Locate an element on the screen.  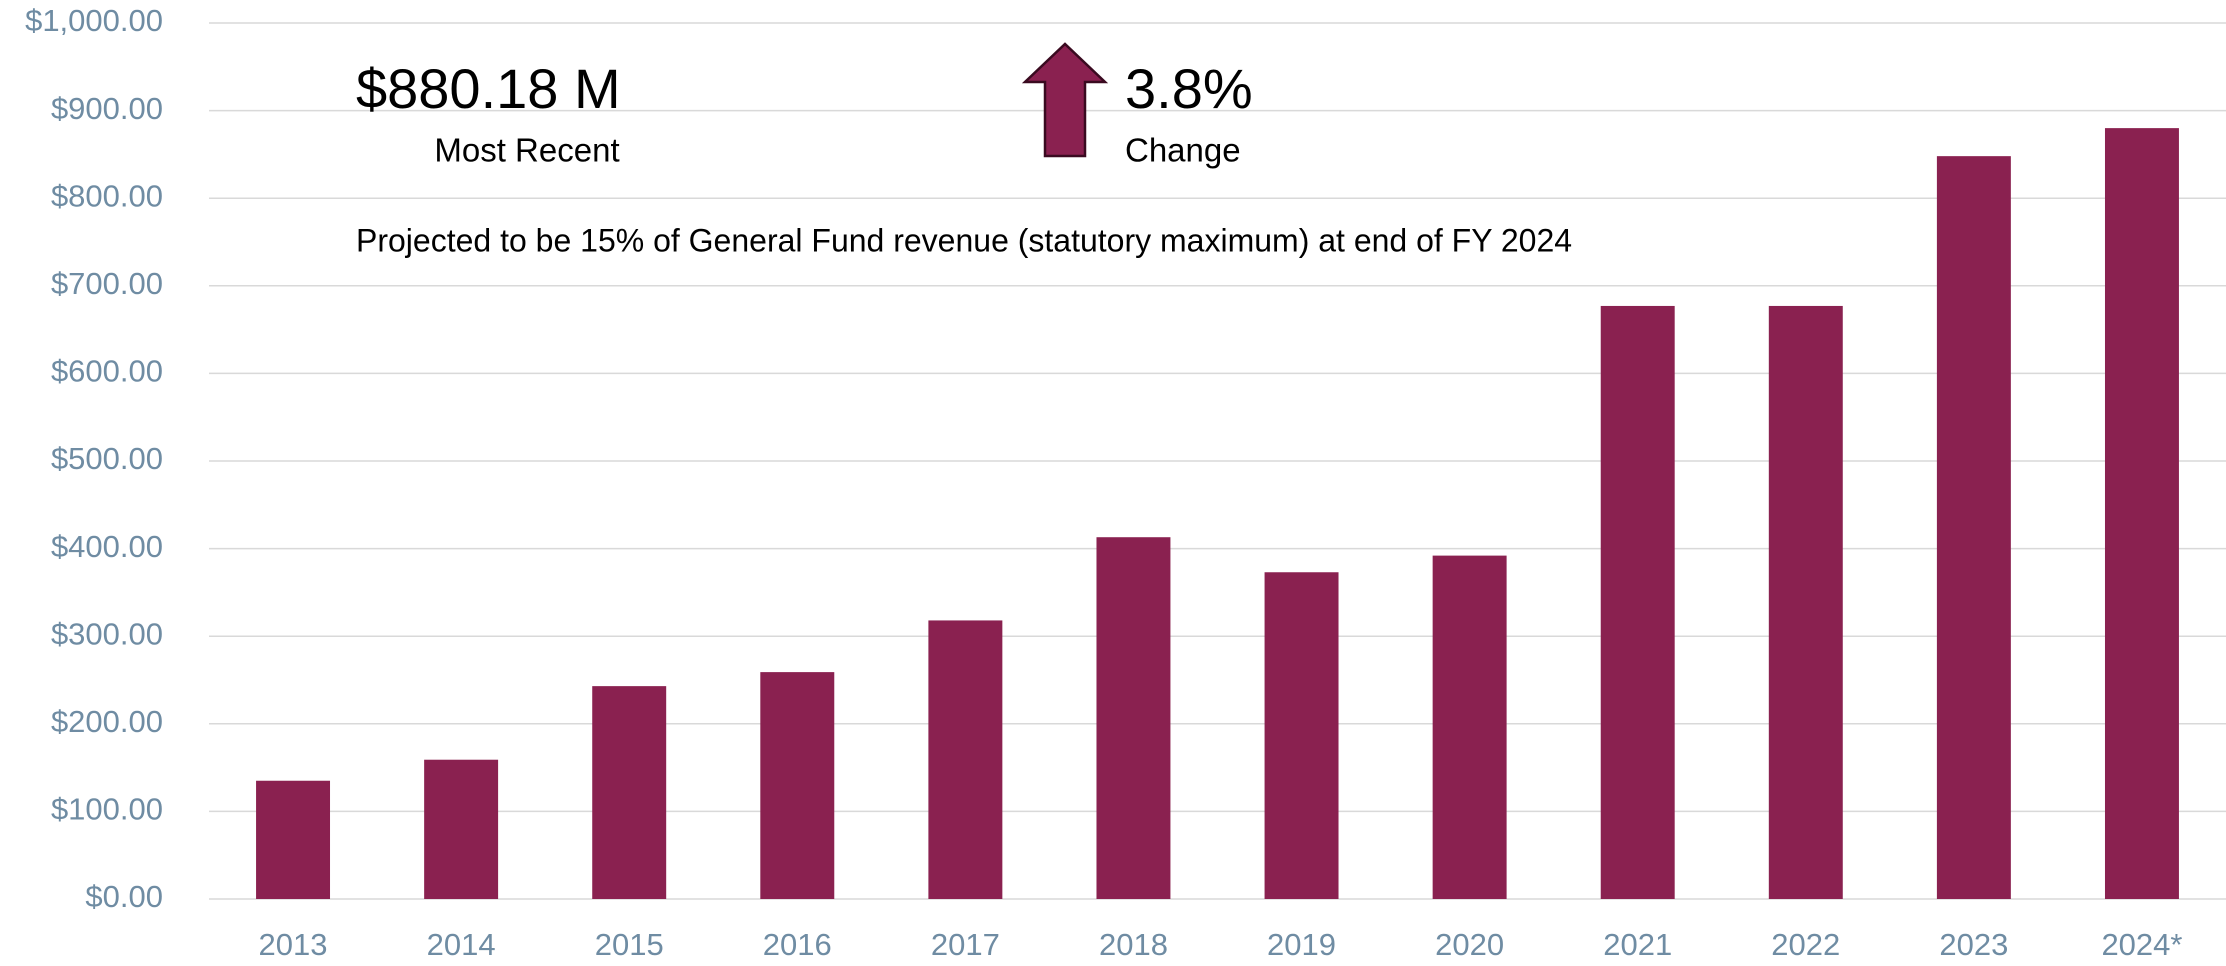
y-tick-label: $800.00 is located at coordinates (107, 195).